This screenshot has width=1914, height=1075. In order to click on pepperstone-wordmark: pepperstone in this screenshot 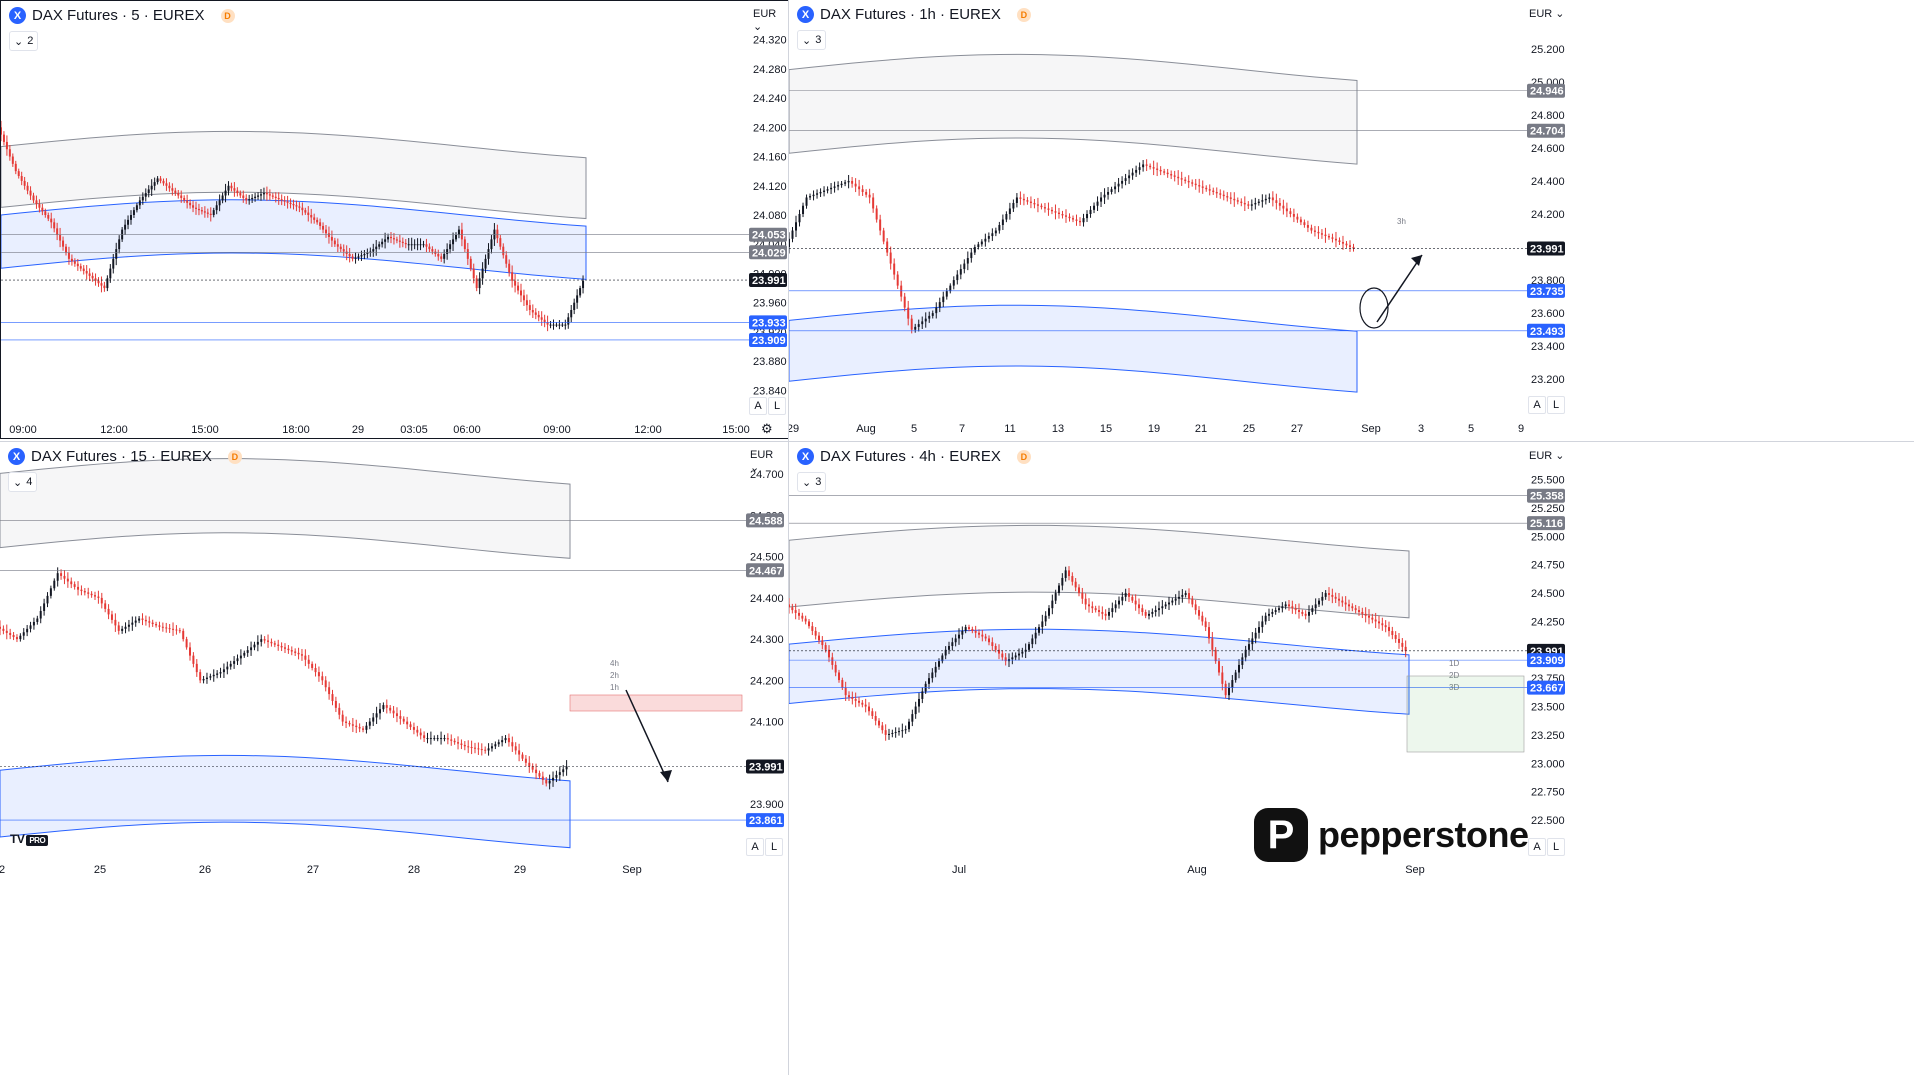, I will do `click(1423, 834)`.